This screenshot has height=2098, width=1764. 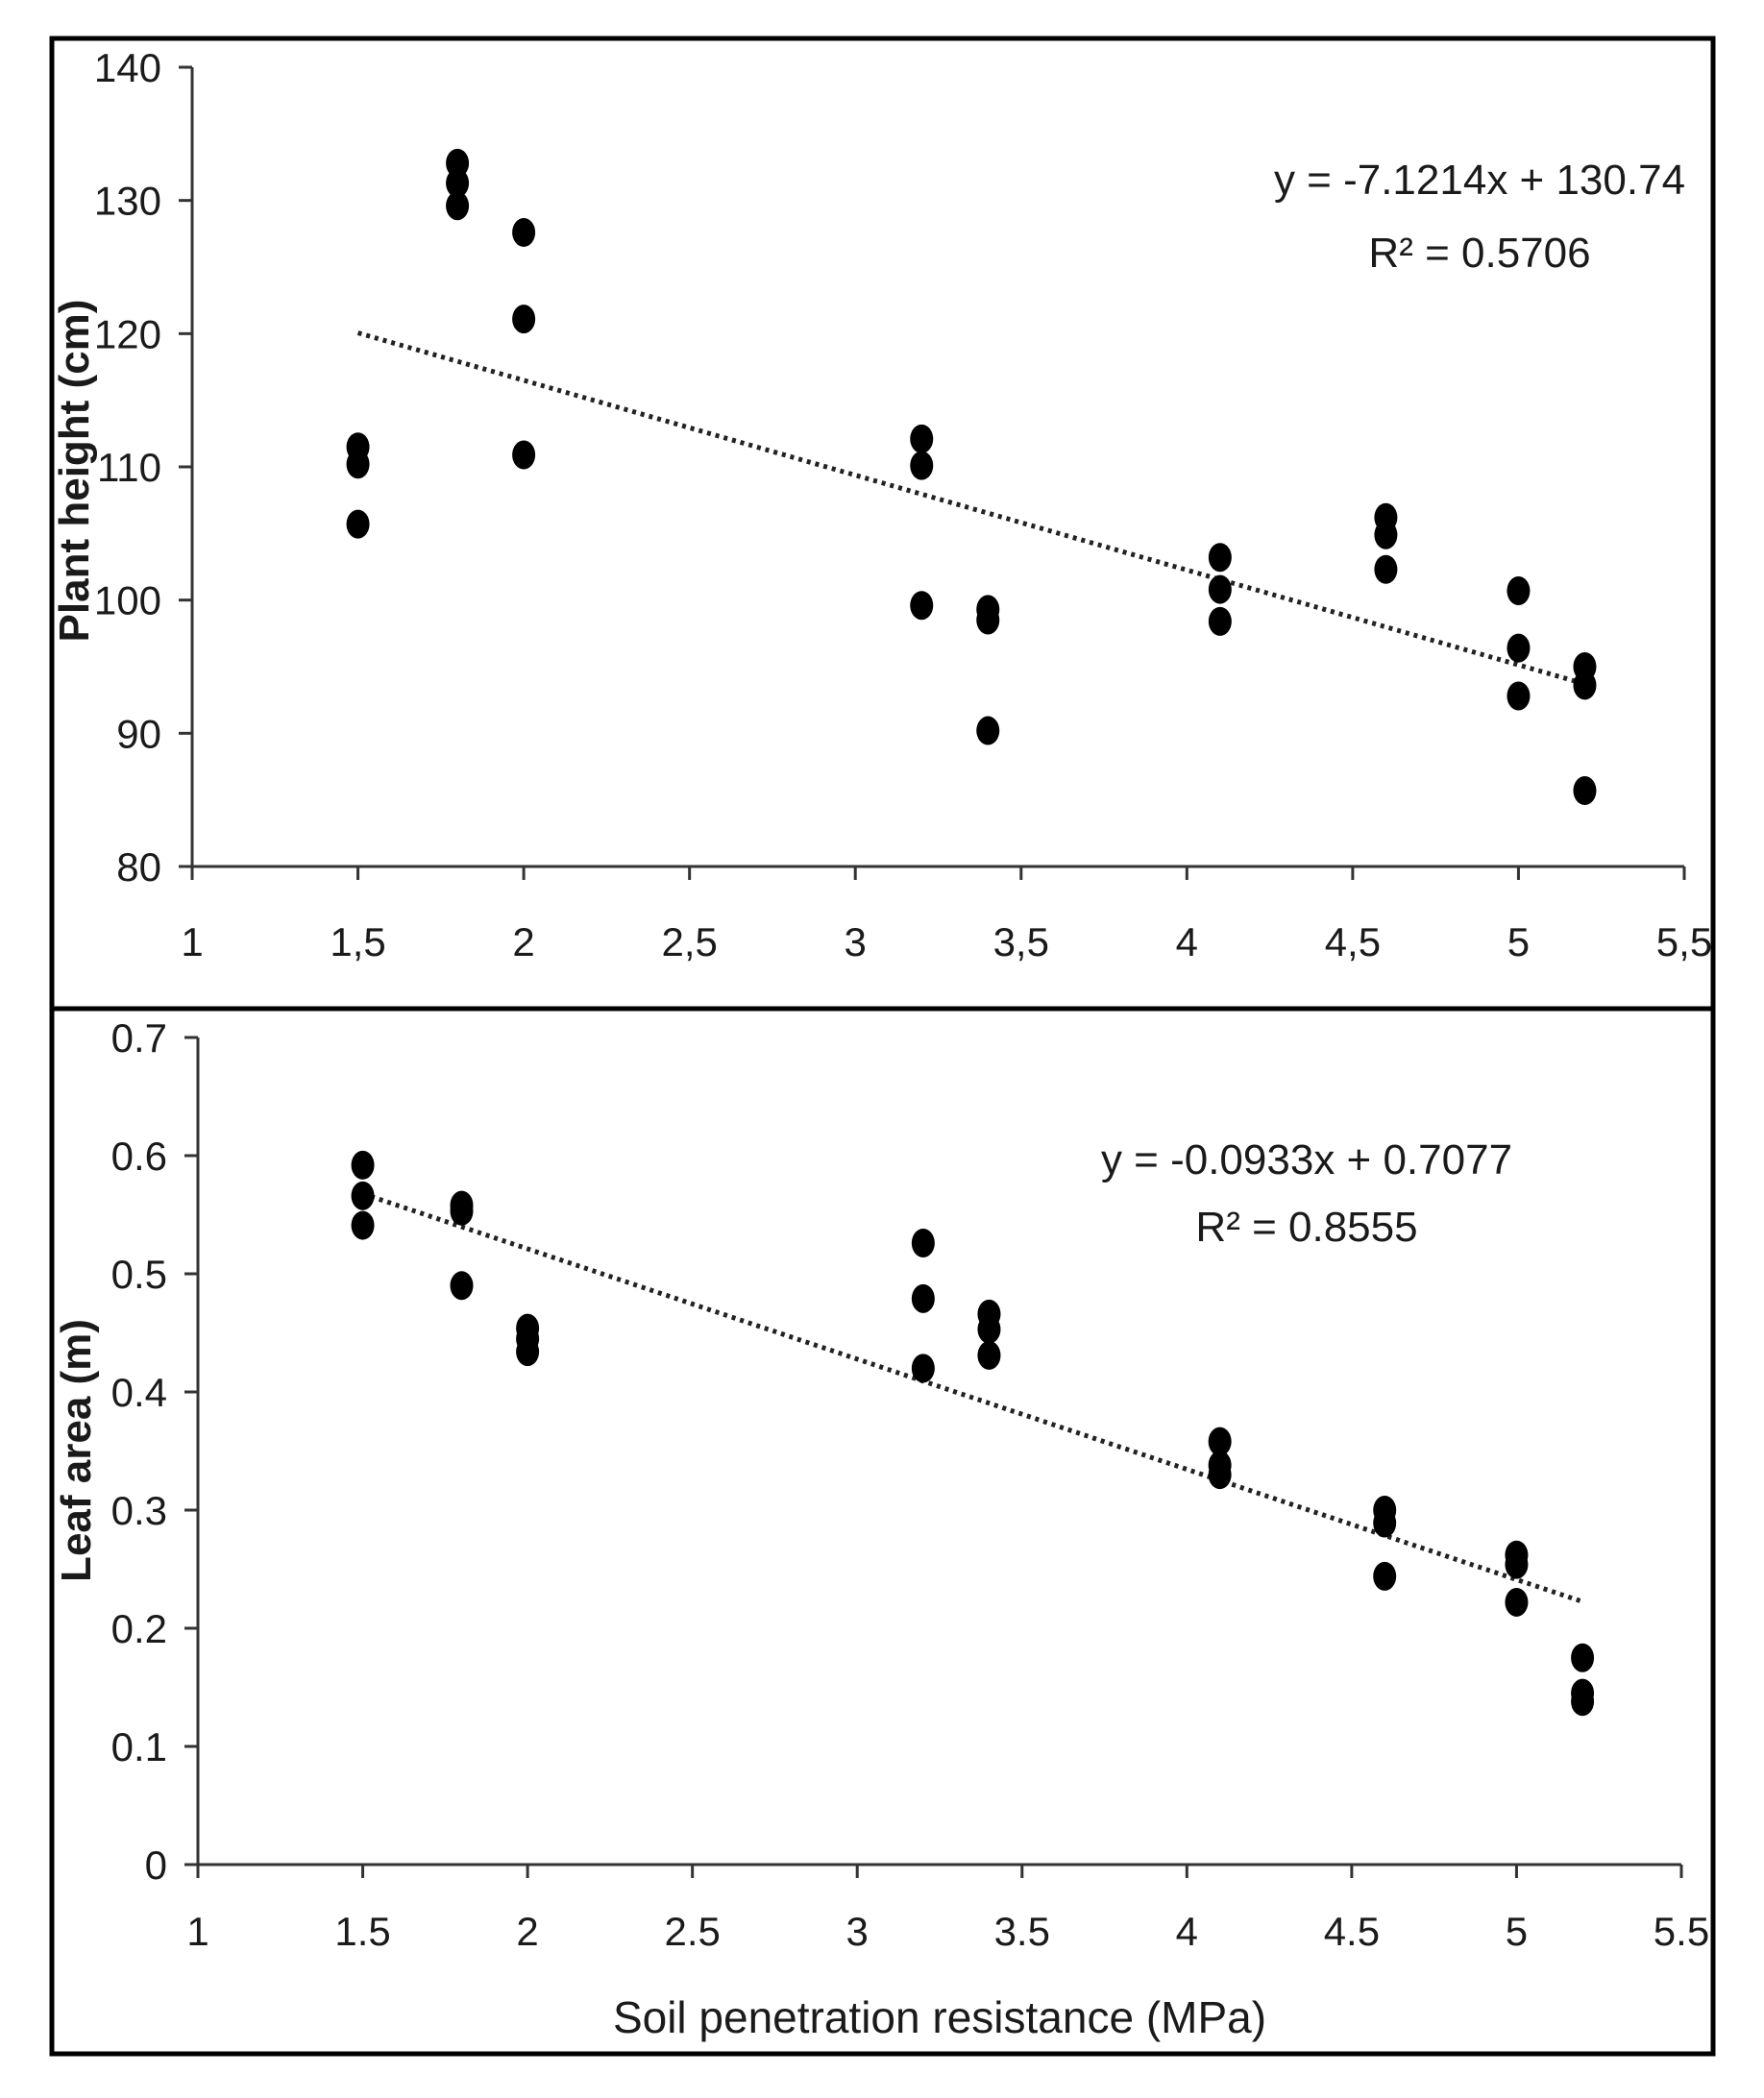 What do you see at coordinates (1682, 1931) in the screenshot?
I see `x-tick-label: 5.5` at bounding box center [1682, 1931].